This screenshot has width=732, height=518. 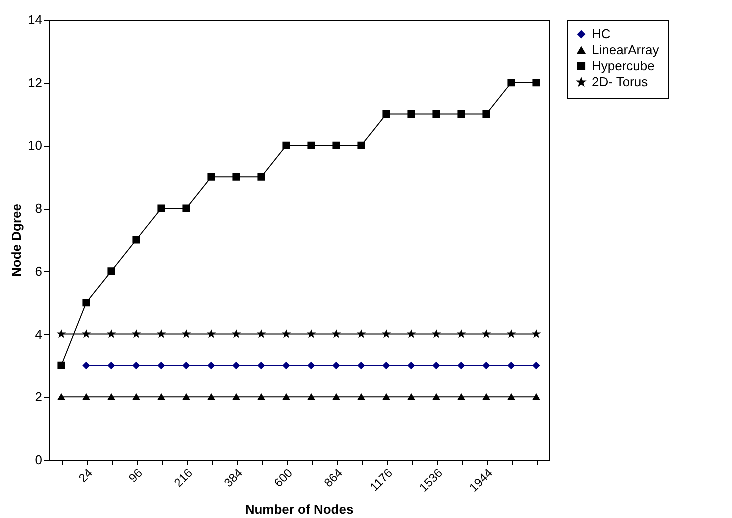 I want to click on y-axis-title: Node Dgree, so click(x=16, y=240).